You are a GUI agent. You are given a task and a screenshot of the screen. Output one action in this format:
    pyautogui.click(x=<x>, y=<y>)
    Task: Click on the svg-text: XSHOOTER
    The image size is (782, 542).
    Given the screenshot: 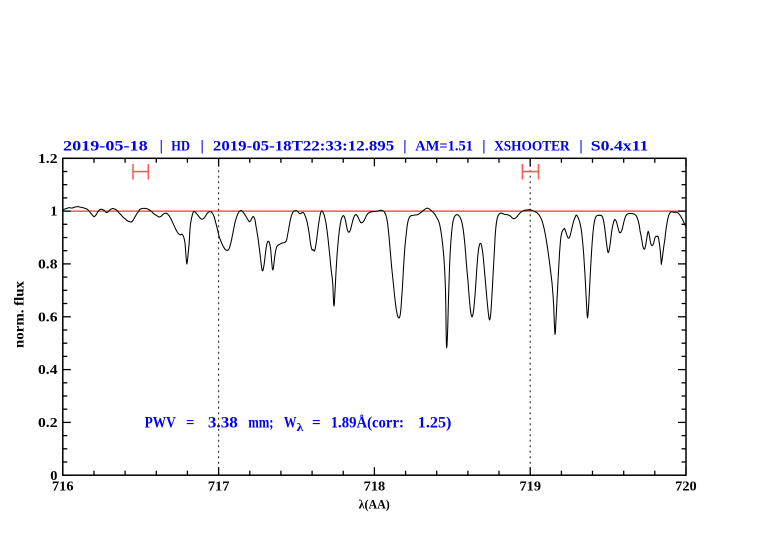 What is the action you would take?
    pyautogui.click(x=532, y=147)
    